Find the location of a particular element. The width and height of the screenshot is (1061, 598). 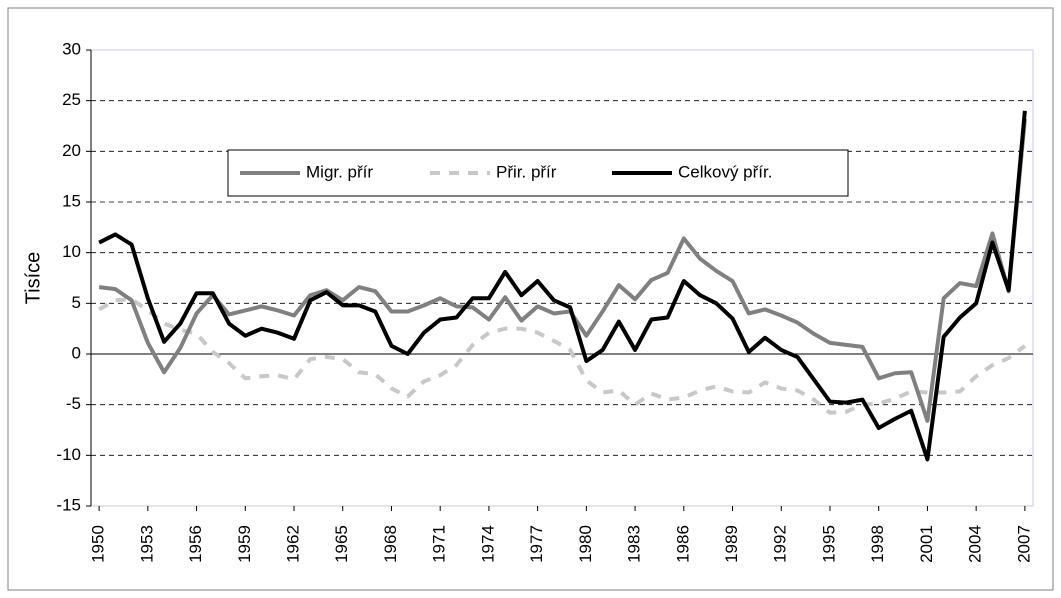

x-tick-label: 1956 is located at coordinates (195, 544).